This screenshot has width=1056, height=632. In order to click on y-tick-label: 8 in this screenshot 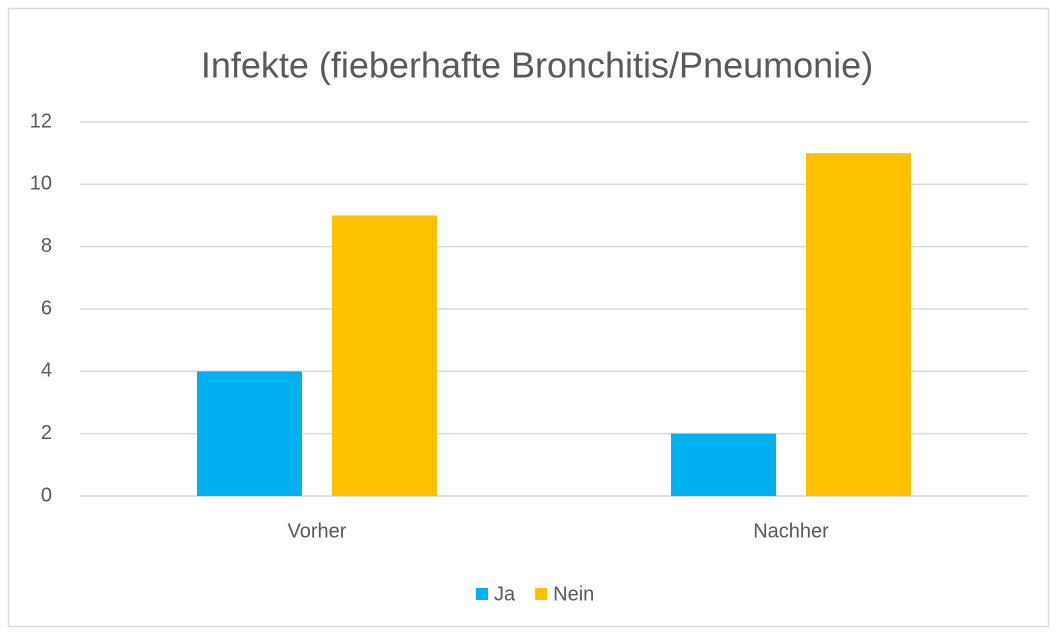, I will do `click(46, 246)`.